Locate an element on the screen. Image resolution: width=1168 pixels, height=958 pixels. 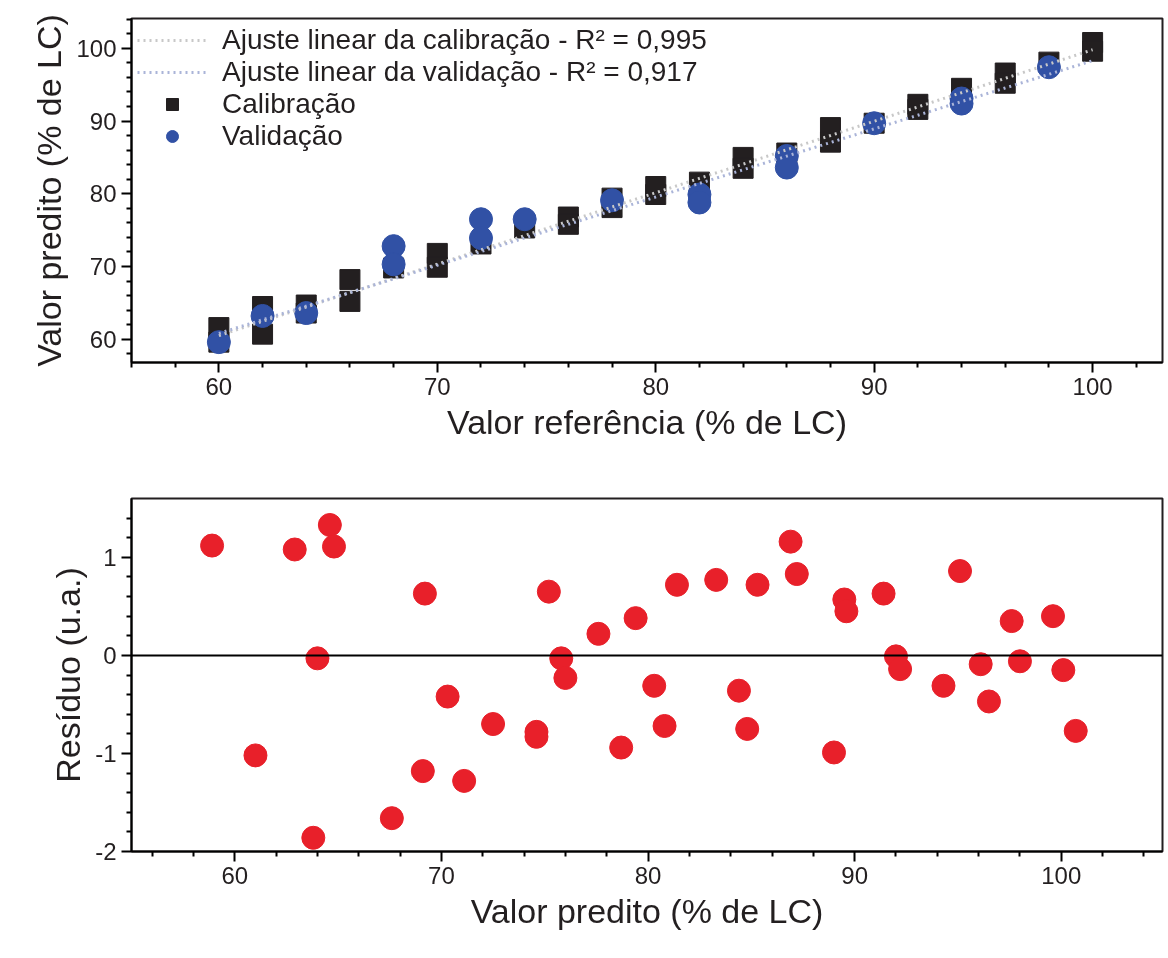
x-axis-title: Valor predito (% de LC) is located at coordinates (647, 910).